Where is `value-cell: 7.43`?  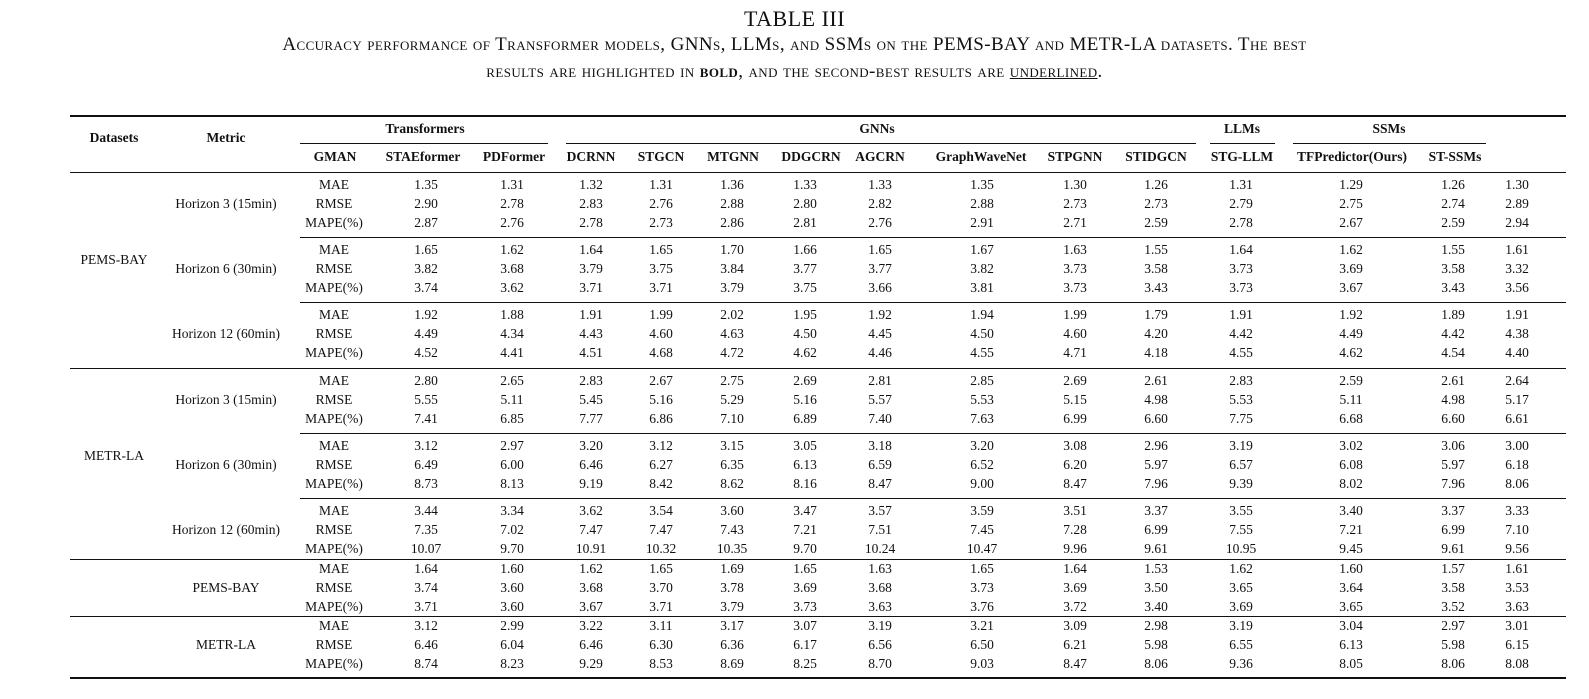 value-cell: 7.43 is located at coordinates (732, 529).